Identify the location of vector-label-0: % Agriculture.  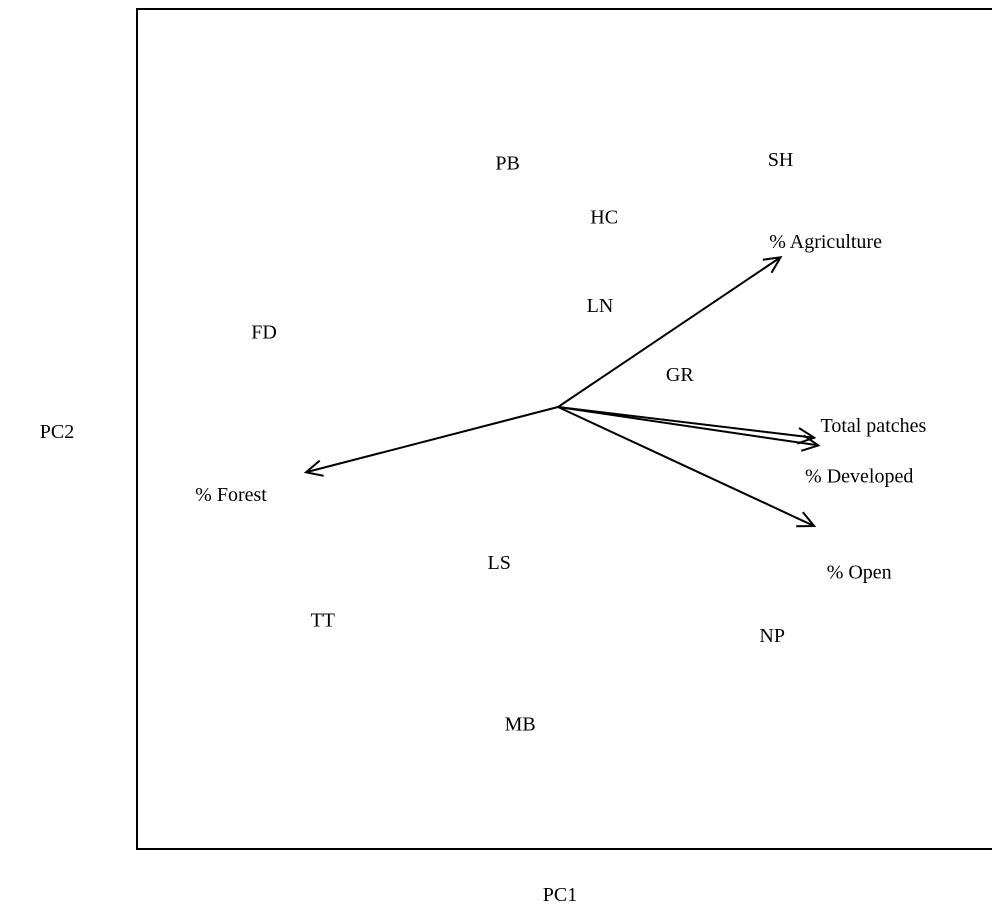
(825, 242).